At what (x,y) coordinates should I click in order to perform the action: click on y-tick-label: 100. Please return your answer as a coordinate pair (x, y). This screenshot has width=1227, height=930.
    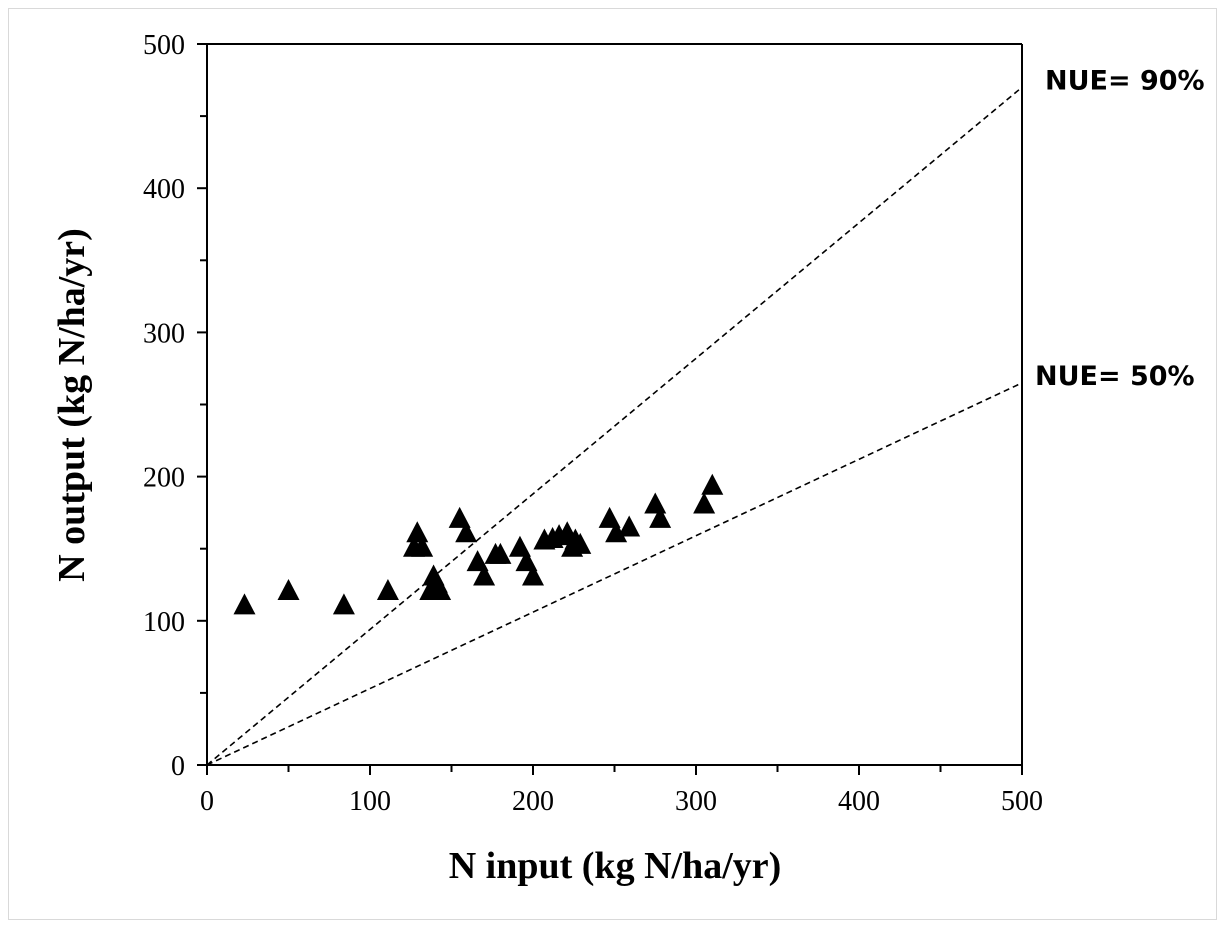
    Looking at the image, I should click on (164, 622).